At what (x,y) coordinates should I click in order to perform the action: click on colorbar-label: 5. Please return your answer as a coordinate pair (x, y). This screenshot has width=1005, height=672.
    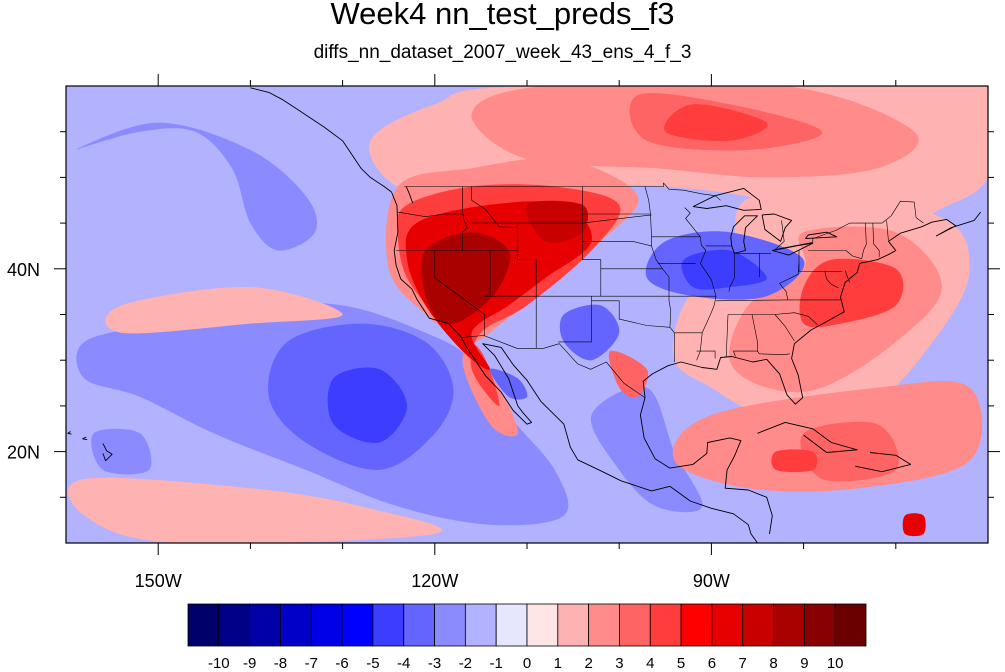
    Looking at the image, I should click on (681, 663).